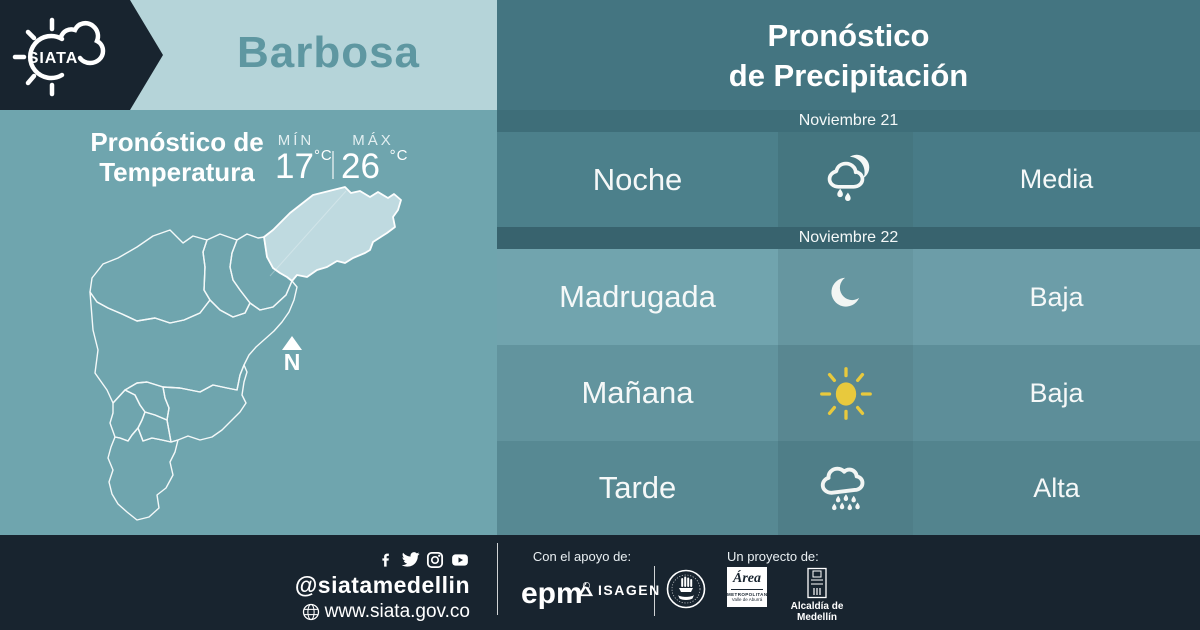 Image resolution: width=1200 pixels, height=630 pixels. What do you see at coordinates (294, 166) in the screenshot?
I see `min-number: 17` at bounding box center [294, 166].